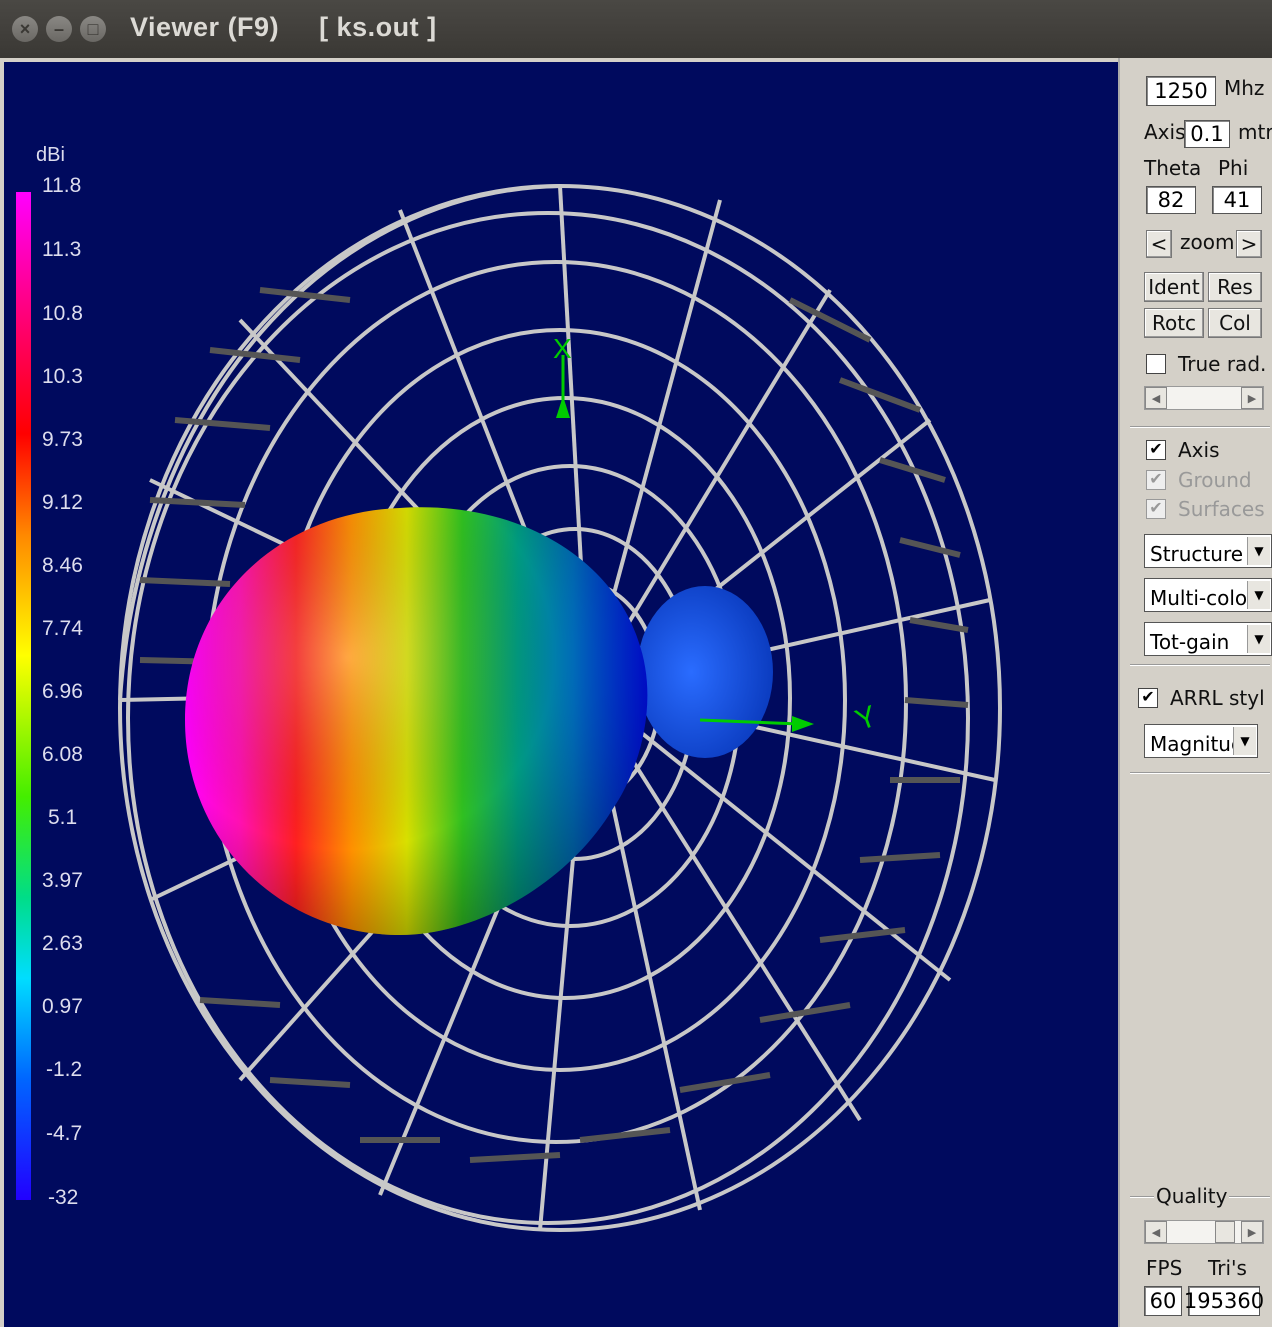  I want to click on legend-unit: dBi, so click(50, 155).